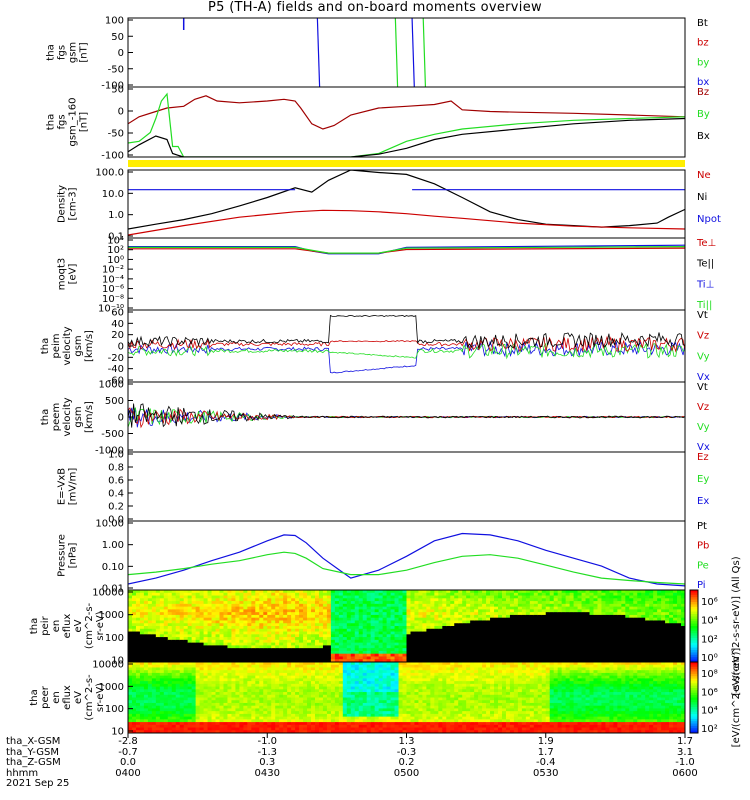 The width and height of the screenshot is (750, 800). I want to click on ylabel-line: peem, so click(56, 417).